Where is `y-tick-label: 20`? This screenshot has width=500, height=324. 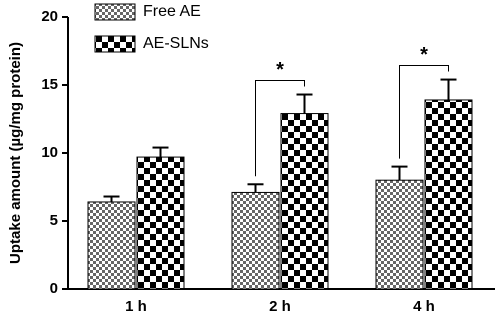 y-tick-label: 20 is located at coordinates (49, 16).